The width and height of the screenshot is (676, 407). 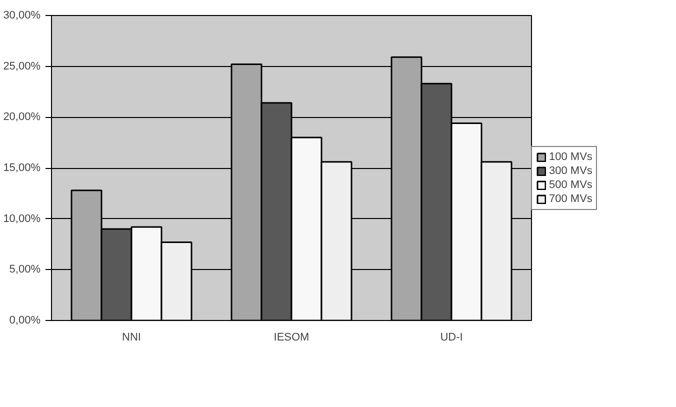 I want to click on y-tick-label: 25,00%, so click(x=22, y=66).